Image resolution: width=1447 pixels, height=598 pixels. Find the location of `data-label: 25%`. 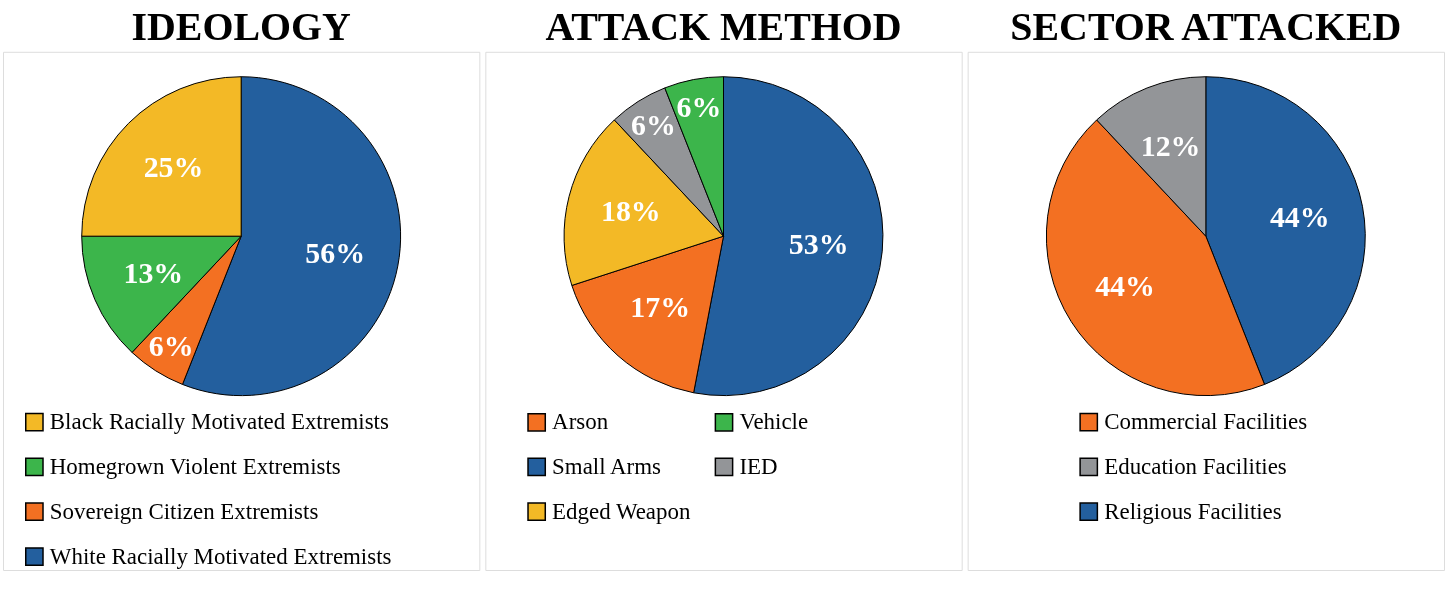

data-label: 25% is located at coordinates (173, 167).